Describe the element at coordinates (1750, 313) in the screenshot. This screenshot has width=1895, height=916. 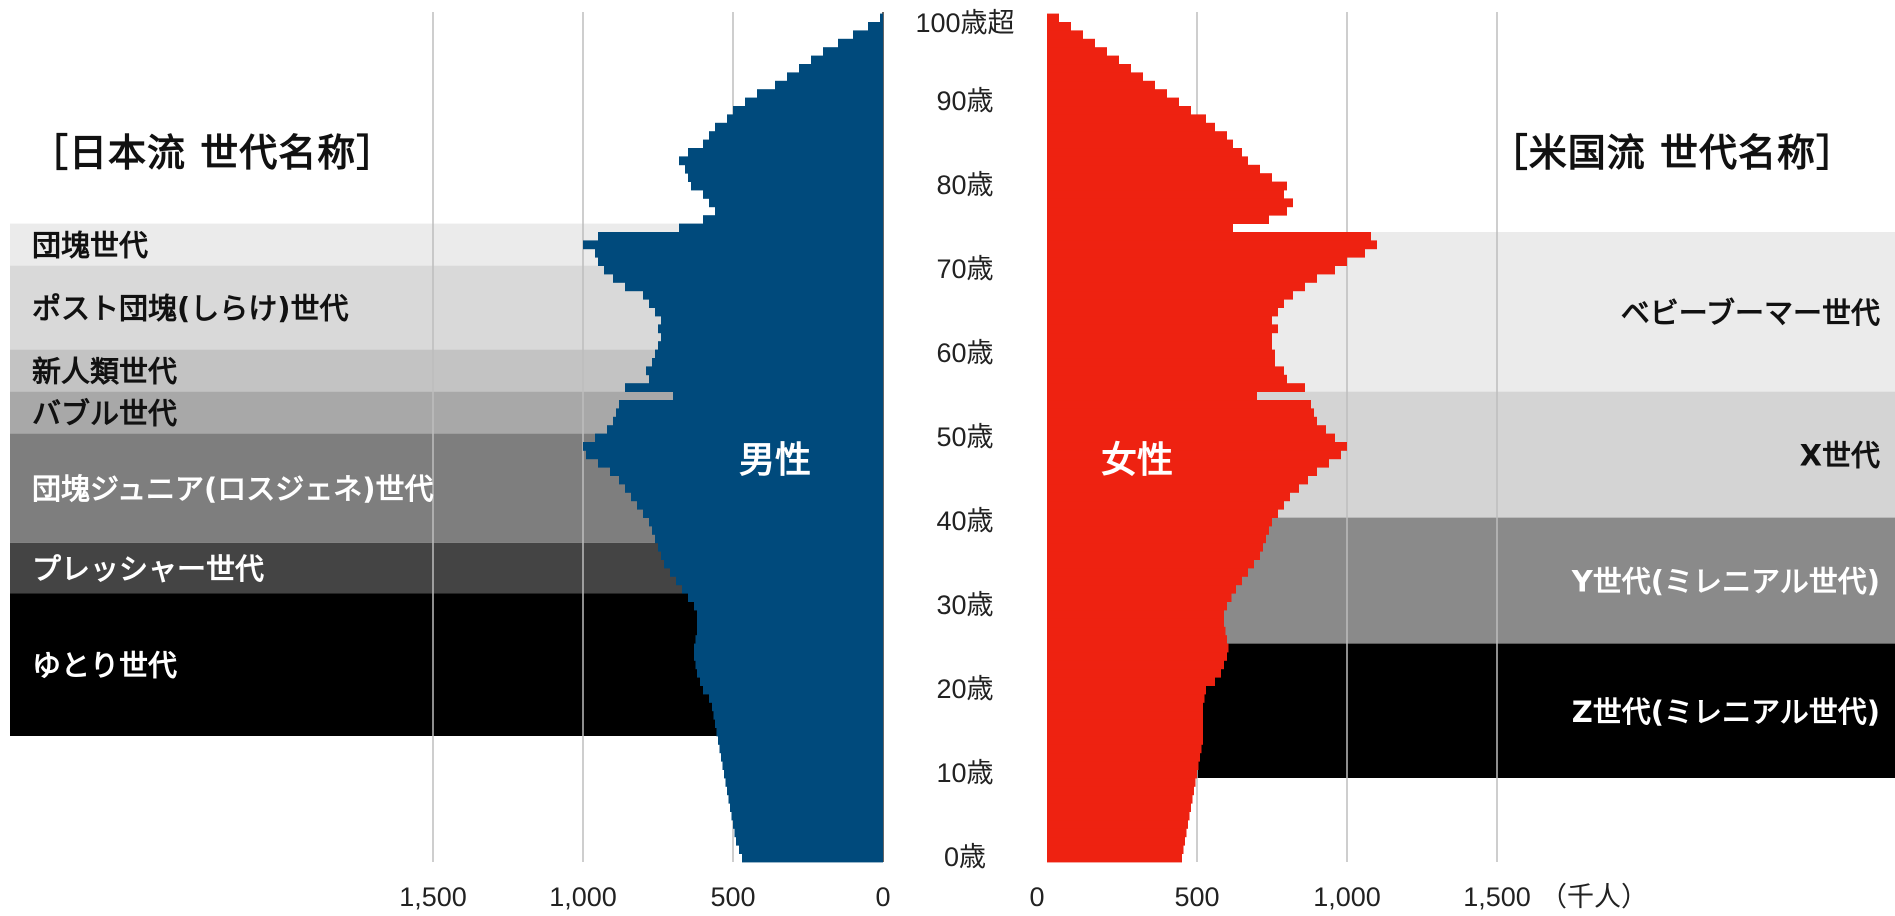
I see `us-generation-label: ベビーブーマー世代` at that location.